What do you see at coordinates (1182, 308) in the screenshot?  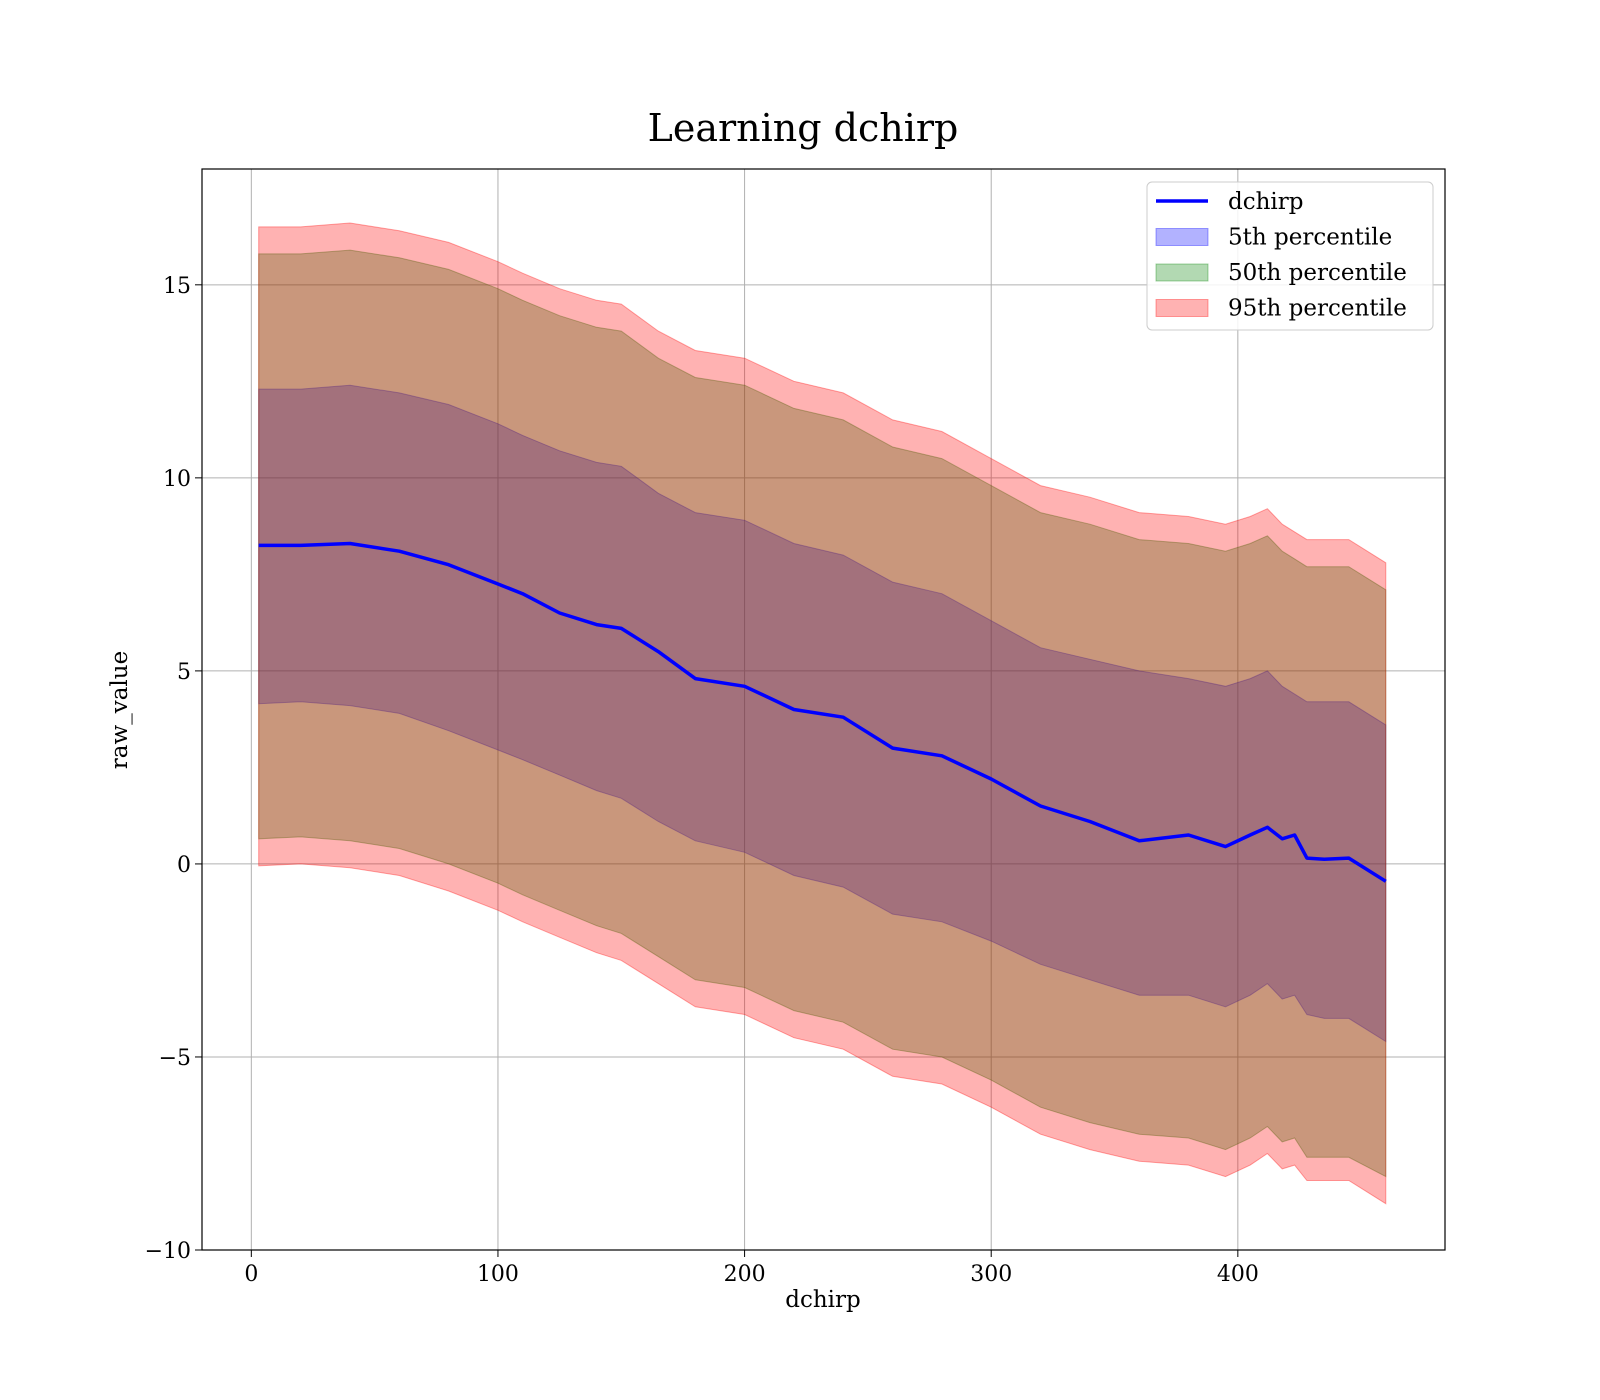 I see `legend-swatch-95th-percentile` at bounding box center [1182, 308].